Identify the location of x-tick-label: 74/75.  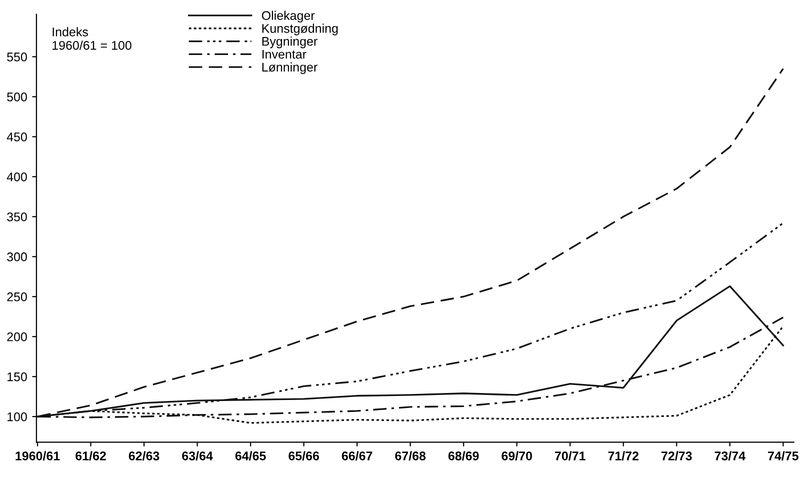
(783, 455).